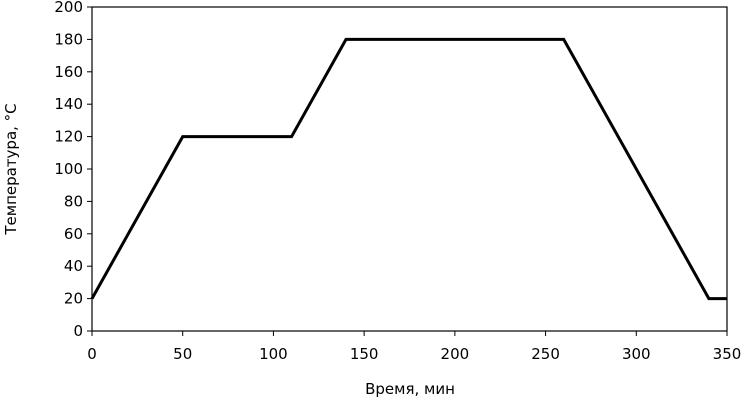 The height and width of the screenshot is (404, 744). What do you see at coordinates (545, 354) in the screenshot?
I see `x-tick-label: 250` at bounding box center [545, 354].